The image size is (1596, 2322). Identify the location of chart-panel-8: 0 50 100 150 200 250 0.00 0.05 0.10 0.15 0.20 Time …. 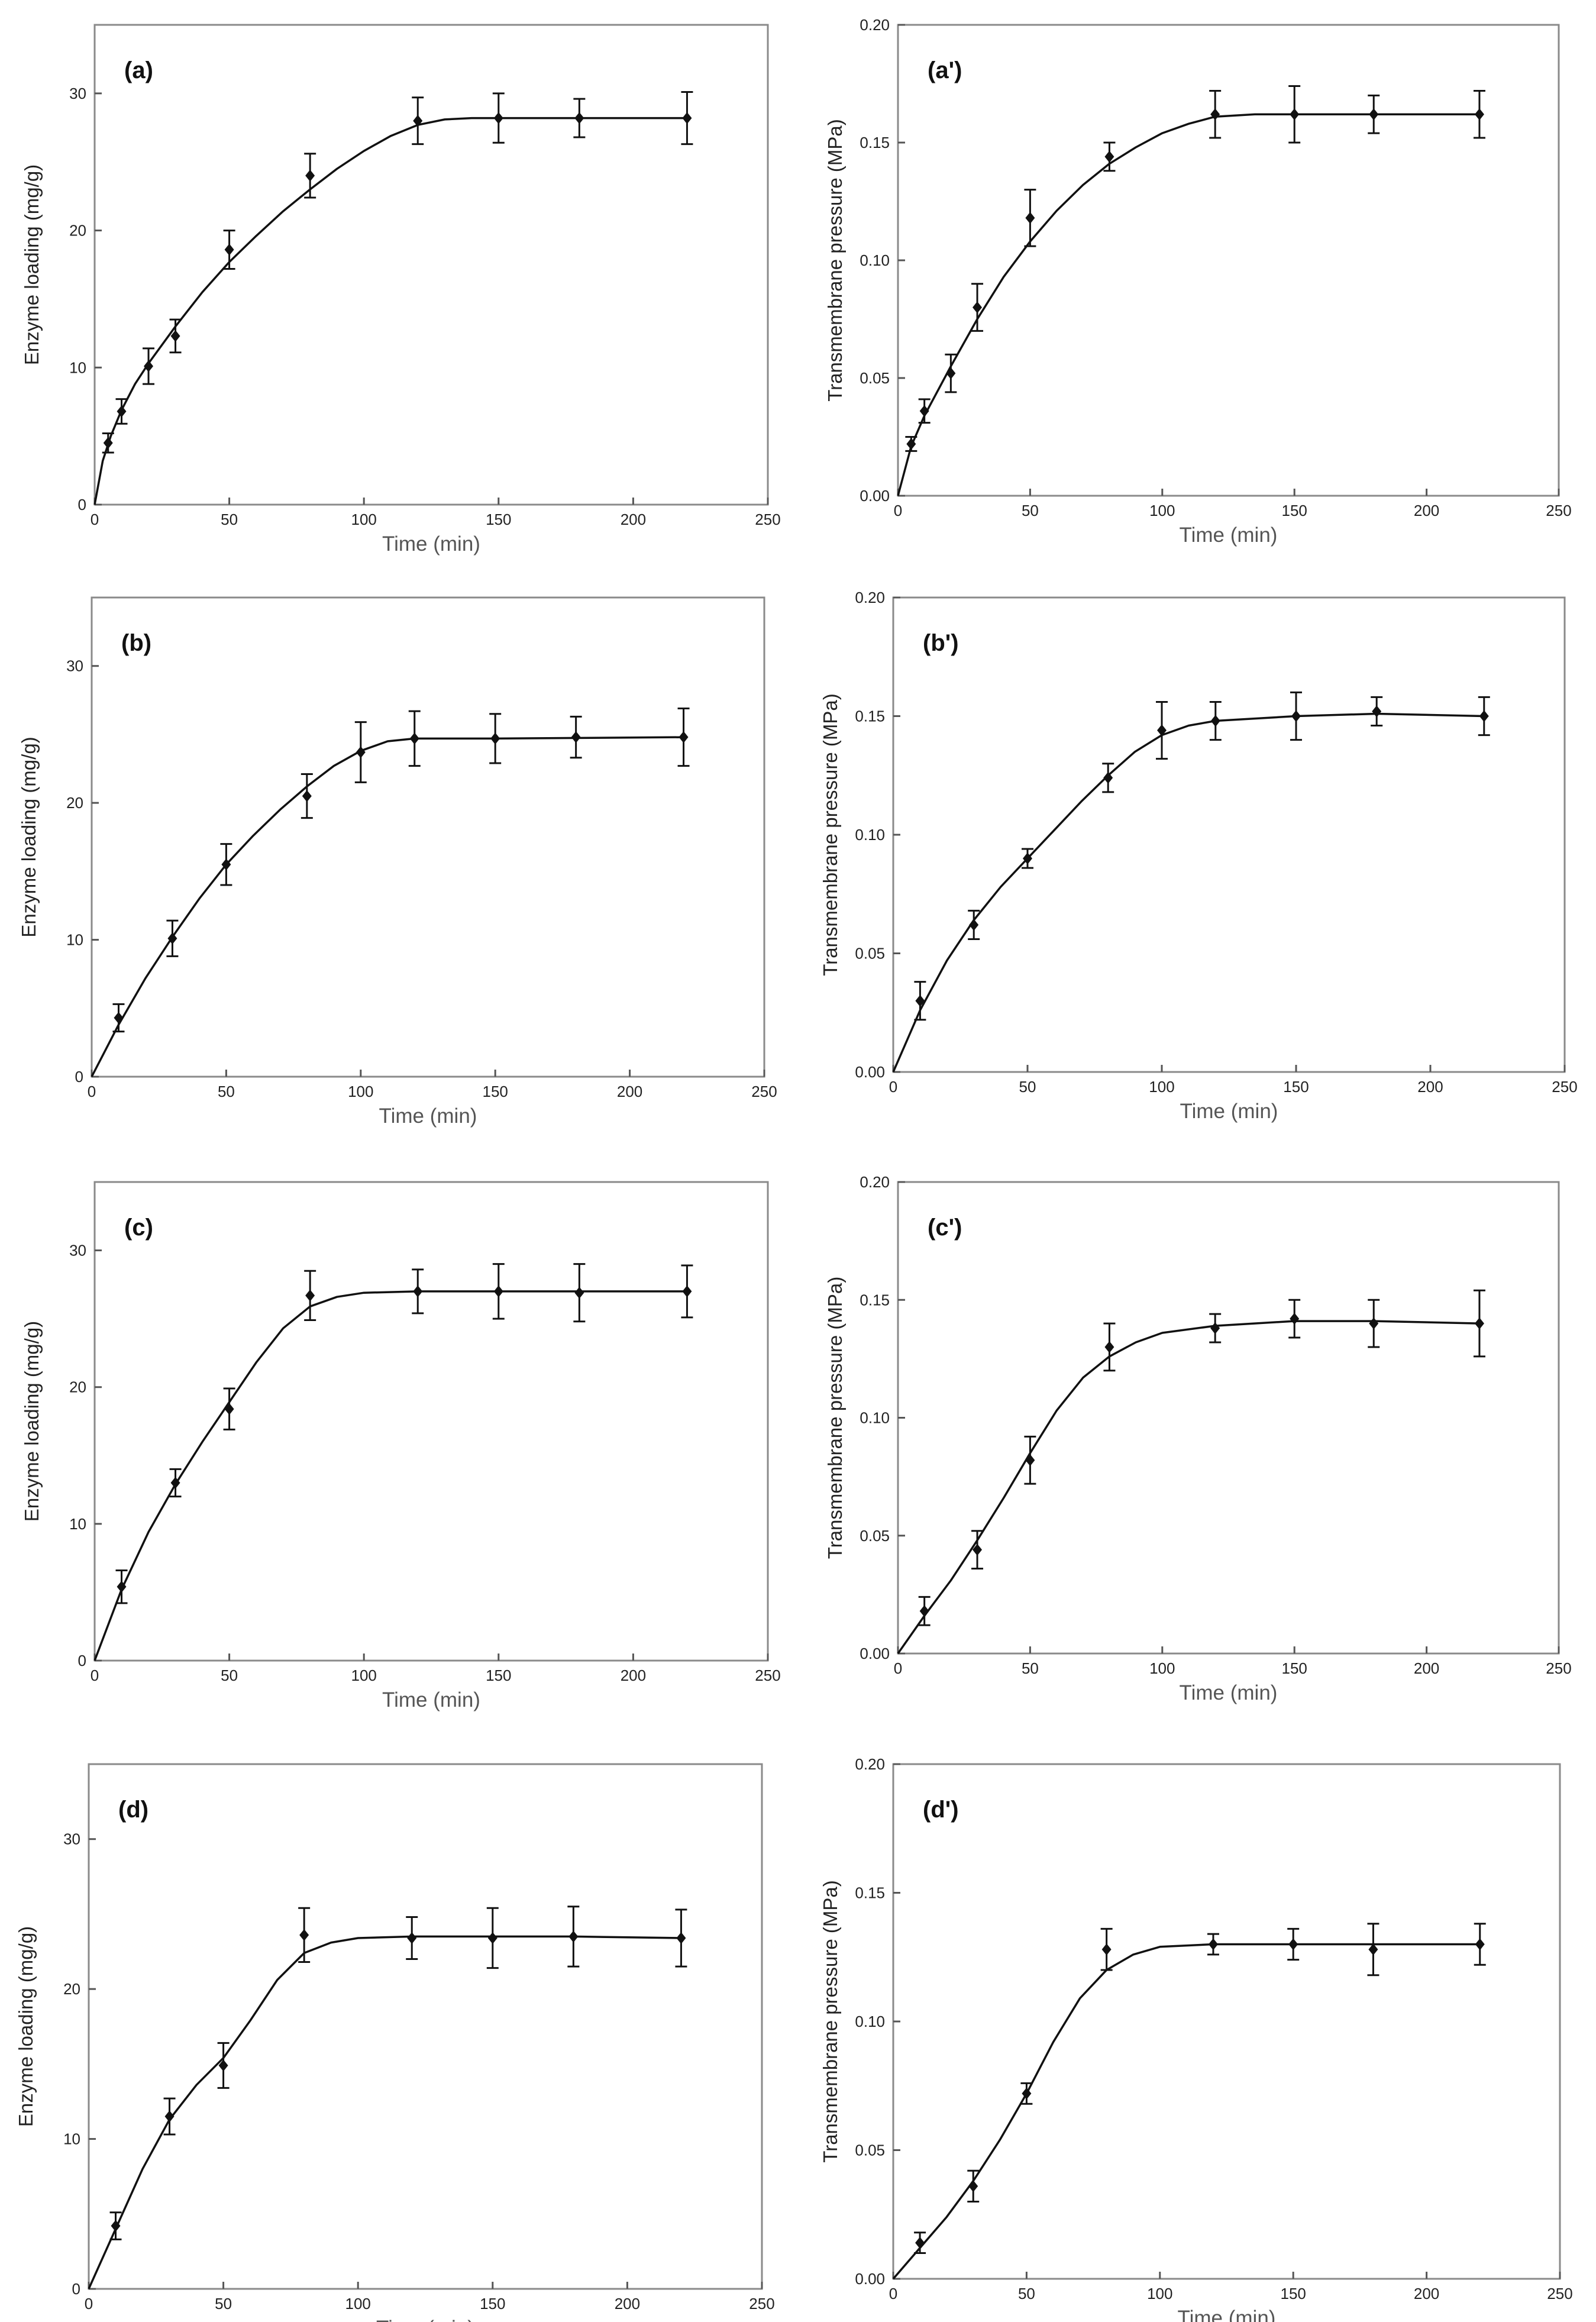
(1196, 2039).